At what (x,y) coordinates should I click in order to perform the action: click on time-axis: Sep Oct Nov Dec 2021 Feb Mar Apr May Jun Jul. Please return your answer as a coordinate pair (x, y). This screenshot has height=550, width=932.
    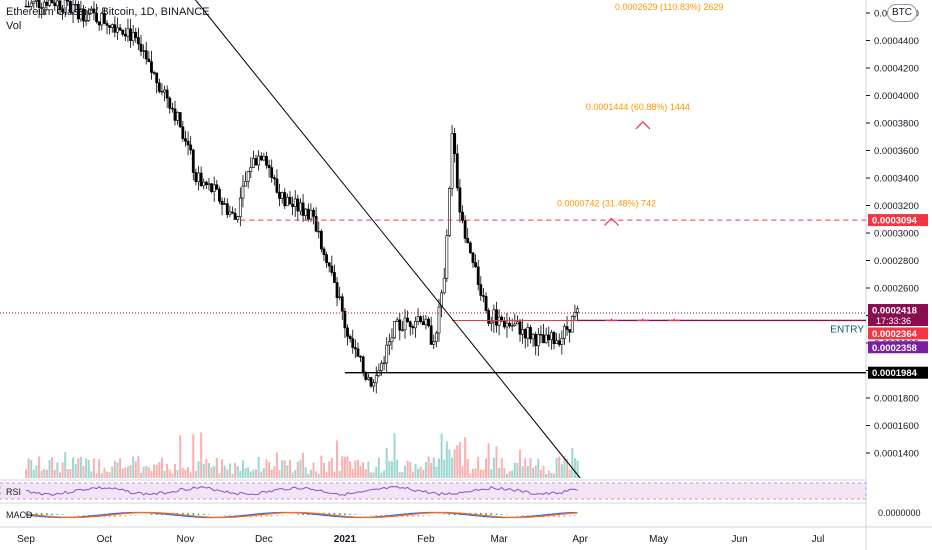
    Looking at the image, I should click on (420, 539).